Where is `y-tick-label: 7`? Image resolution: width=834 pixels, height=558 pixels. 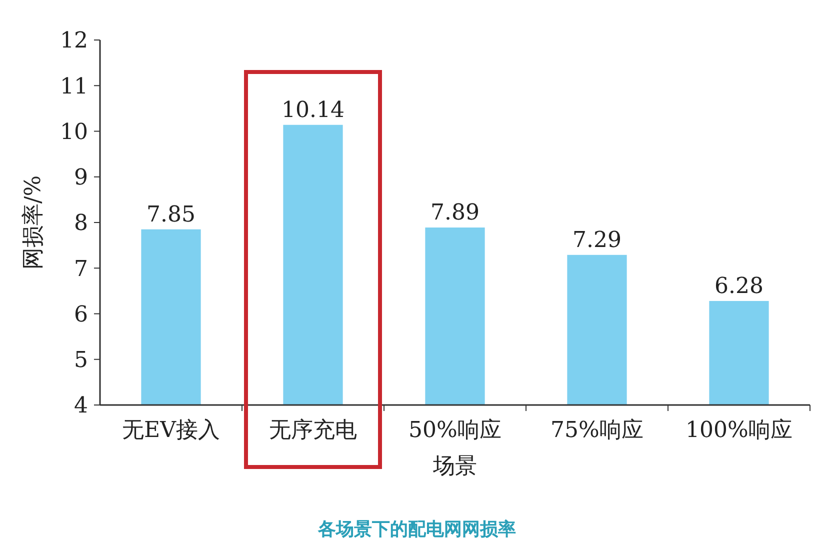
y-tick-label: 7 is located at coordinates (81, 269).